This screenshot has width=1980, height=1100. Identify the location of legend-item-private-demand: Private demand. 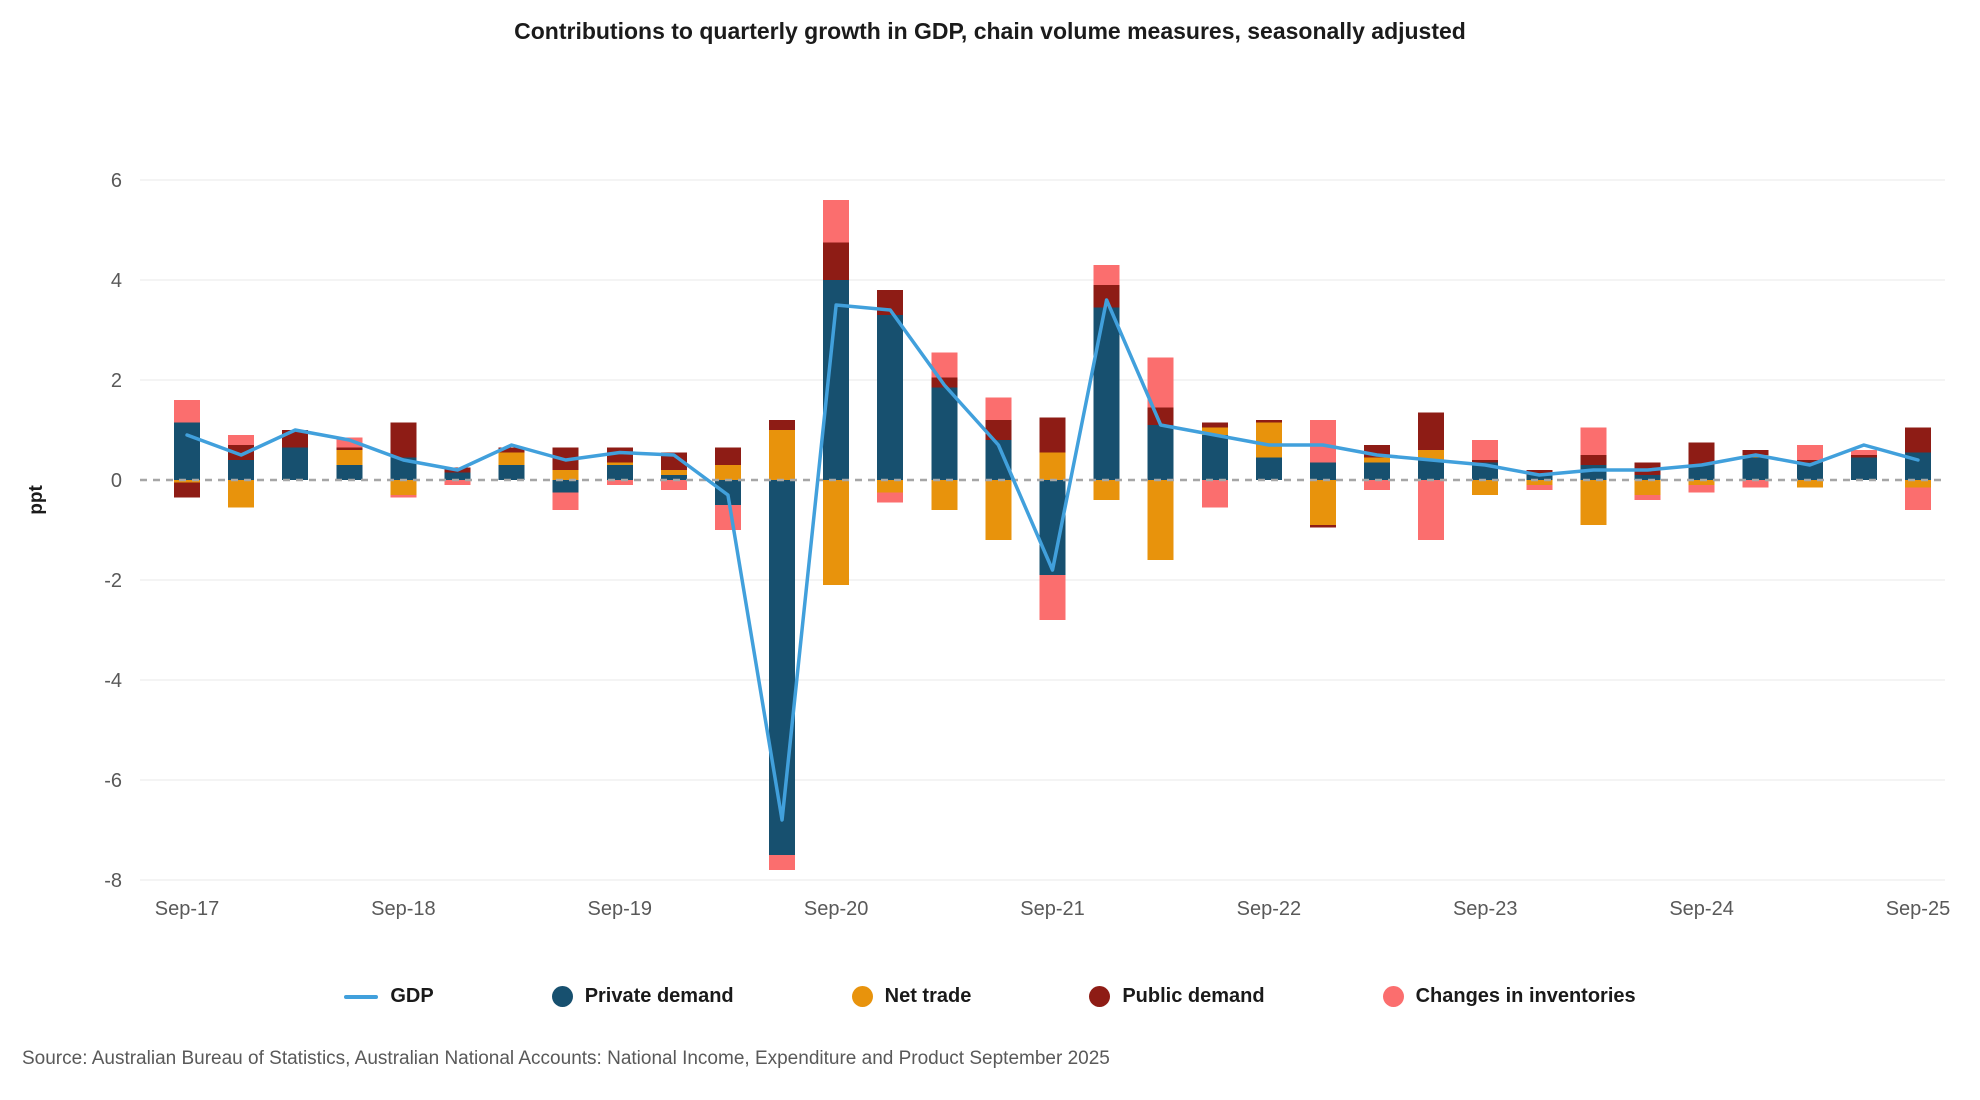
(642, 996).